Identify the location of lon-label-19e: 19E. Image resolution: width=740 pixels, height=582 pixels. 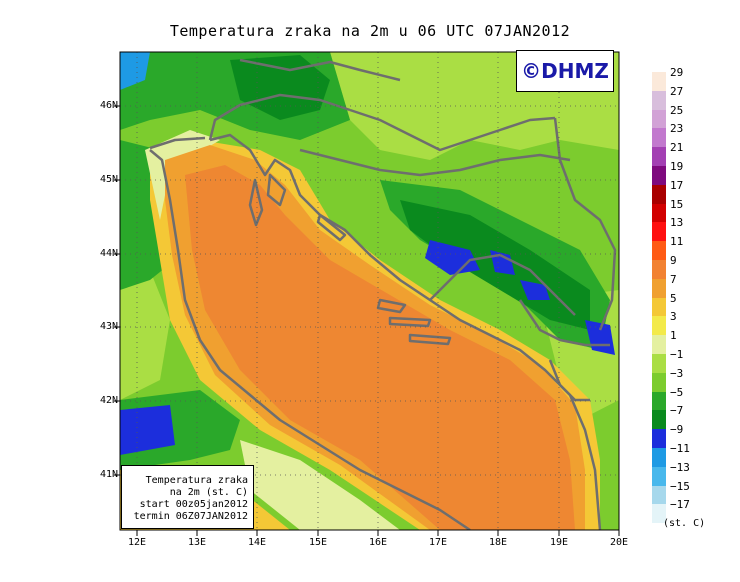
(559, 542).